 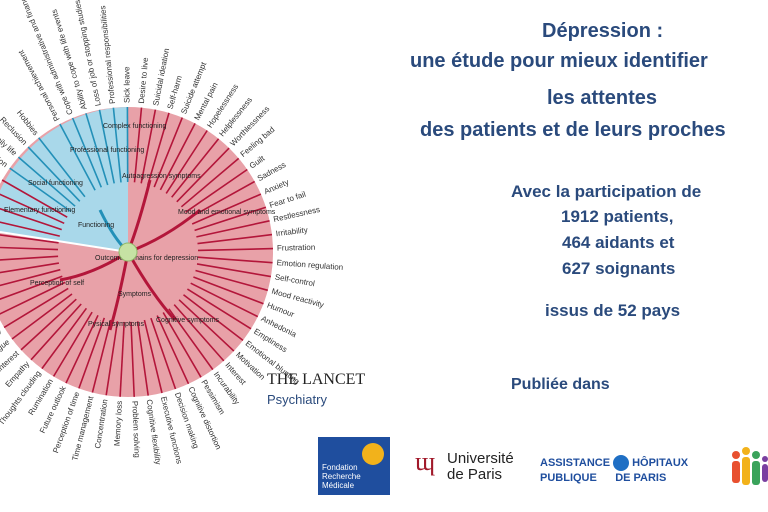 I want to click on domain-functioning: Functioning, so click(x=96, y=225).